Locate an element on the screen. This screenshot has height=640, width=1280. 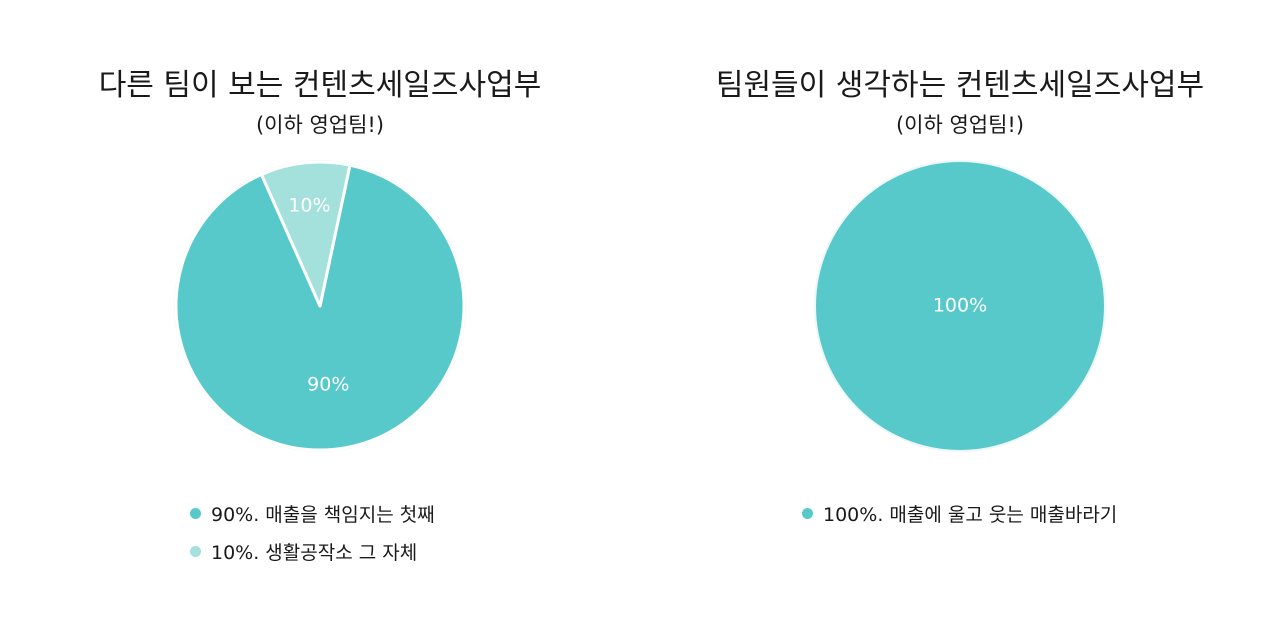
right-pie-chart: 100% is located at coordinates (960, 306).